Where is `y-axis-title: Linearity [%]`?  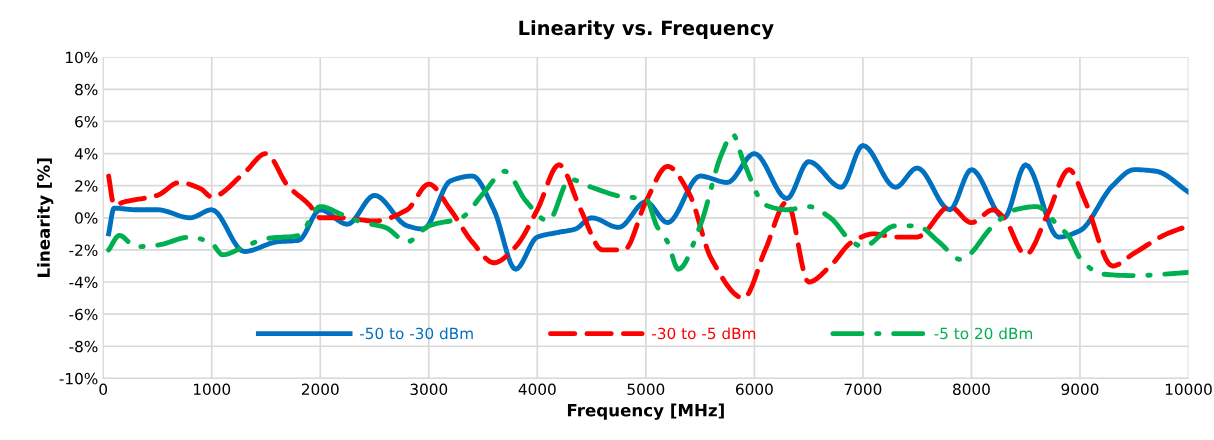 y-axis-title: Linearity [%] is located at coordinates (45, 217).